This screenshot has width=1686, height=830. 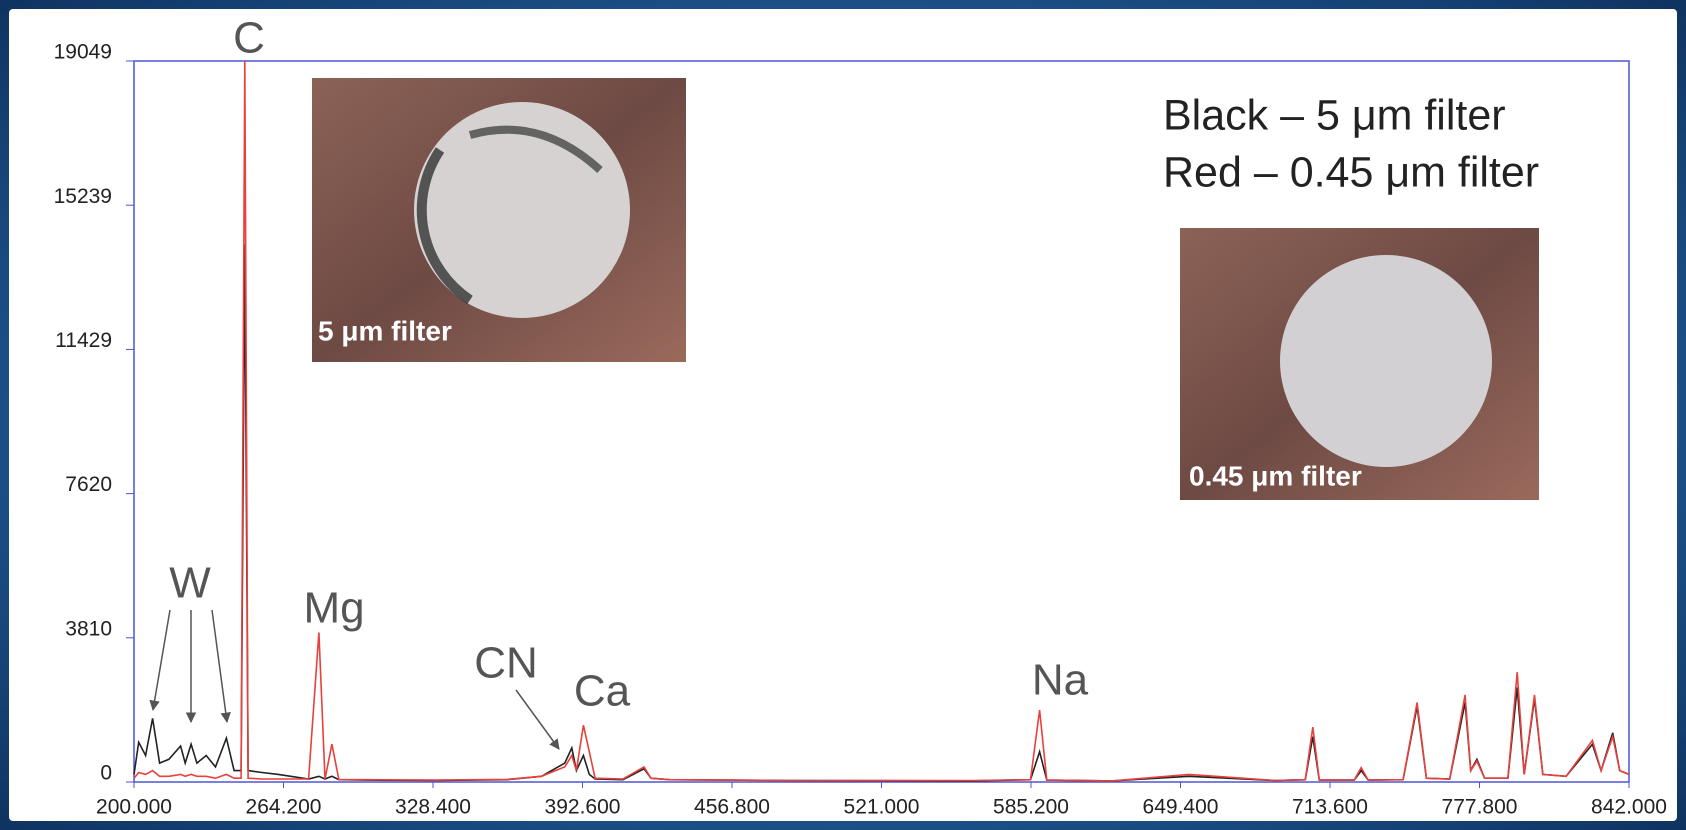 I want to click on legend-entry: Black – 5 μm filter, so click(x=1334, y=115).